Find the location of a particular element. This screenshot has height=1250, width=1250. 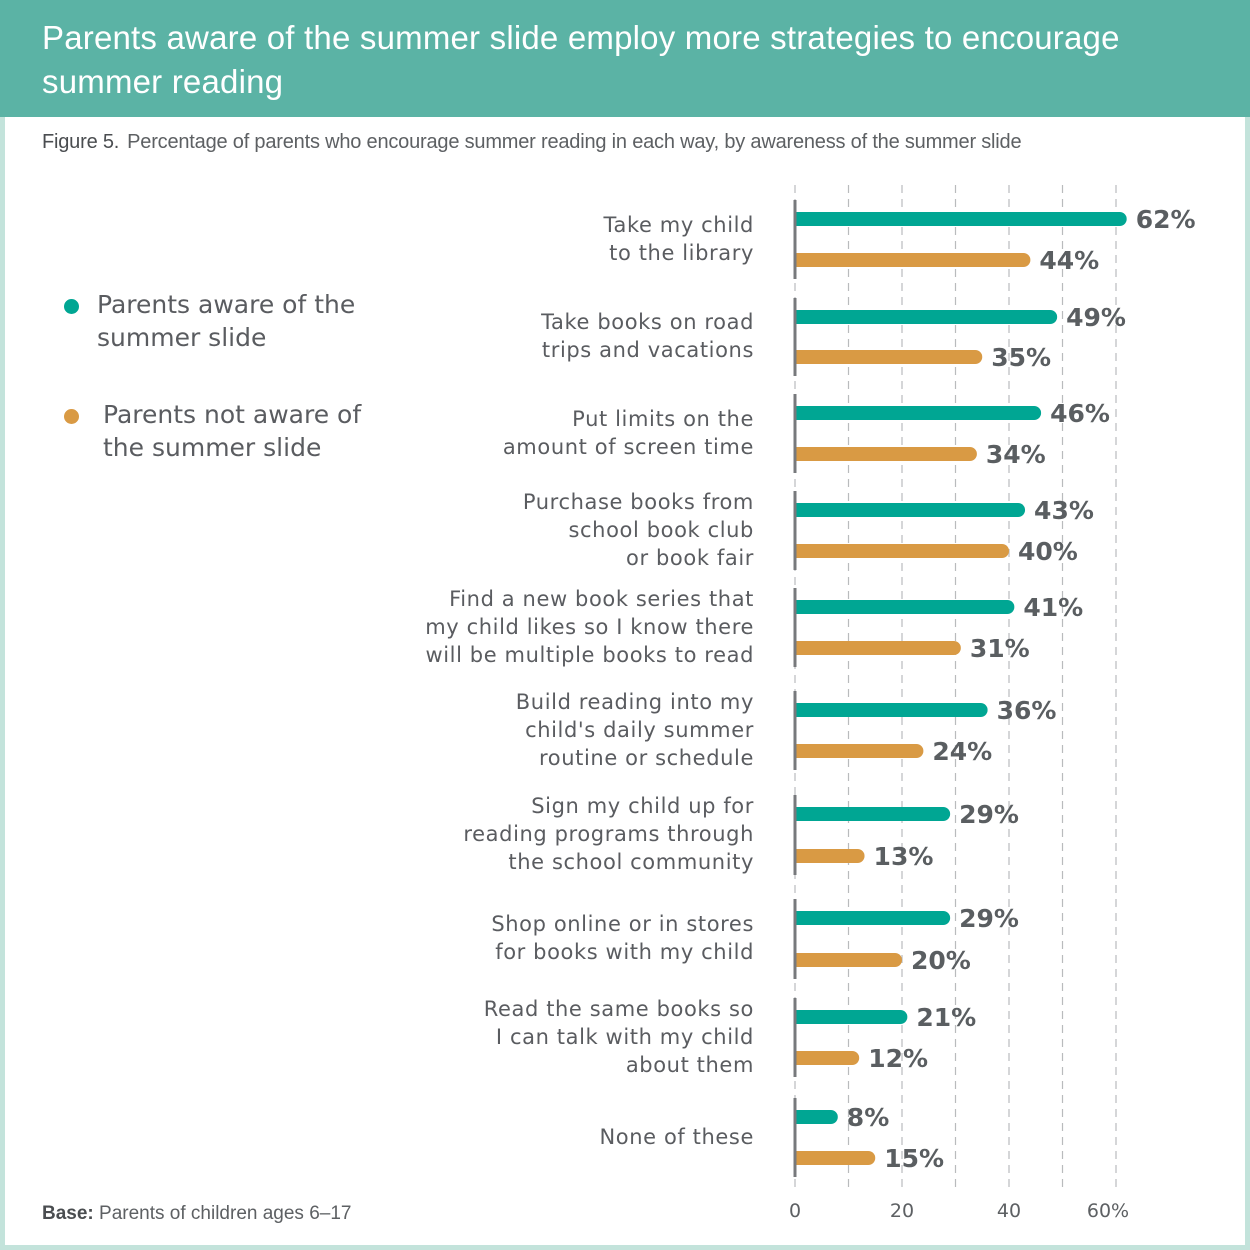

x-tick-label: 60% is located at coordinates (1108, 1211).